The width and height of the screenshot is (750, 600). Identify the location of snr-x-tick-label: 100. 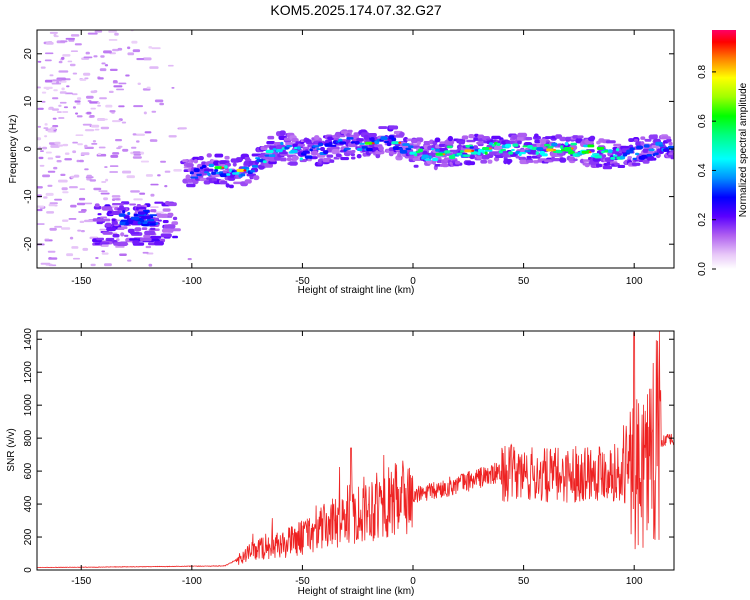
(634, 581).